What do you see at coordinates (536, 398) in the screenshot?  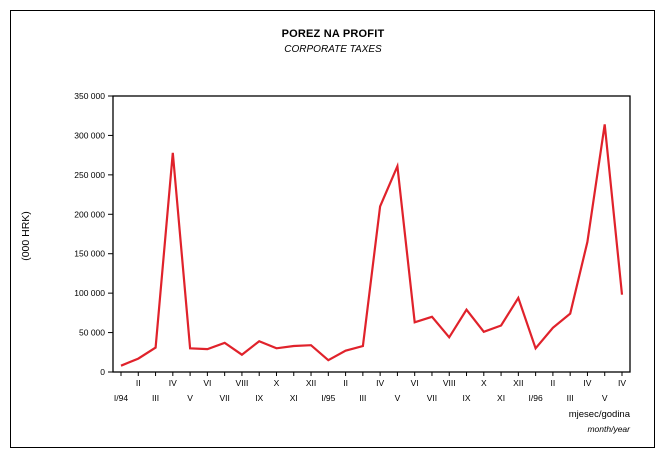 I see `x-tick-label: I/96` at bounding box center [536, 398].